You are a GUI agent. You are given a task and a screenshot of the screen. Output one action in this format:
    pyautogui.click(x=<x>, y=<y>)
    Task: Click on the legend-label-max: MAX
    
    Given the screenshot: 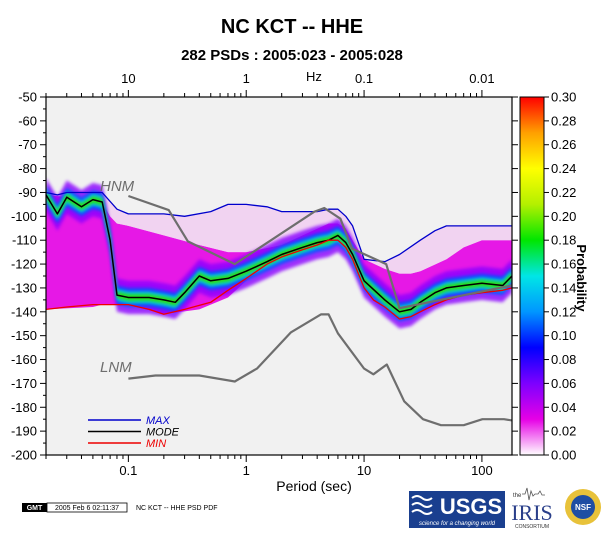 What is the action you would take?
    pyautogui.click(x=158, y=421)
    